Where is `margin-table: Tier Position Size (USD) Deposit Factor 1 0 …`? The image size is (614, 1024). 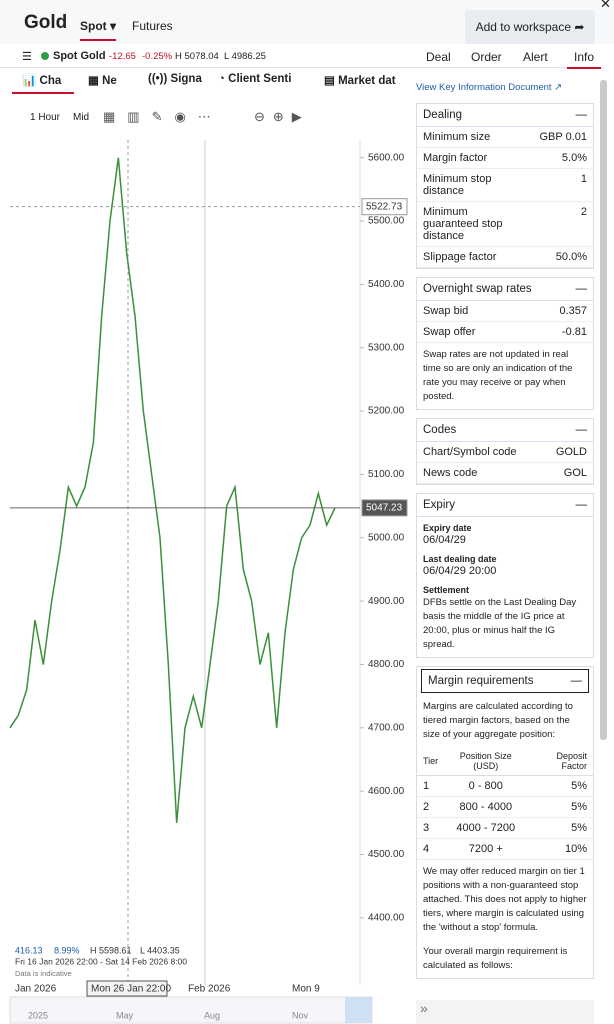
margin-table: Tier Position Size (USD) Deposit Factor 1 0 … is located at coordinates (505, 803).